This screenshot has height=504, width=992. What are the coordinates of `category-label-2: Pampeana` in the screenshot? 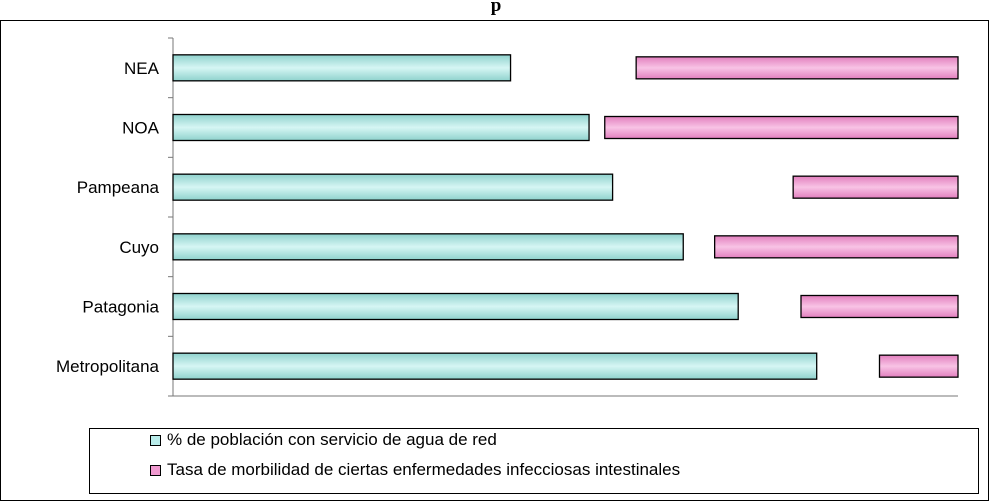 It's located at (118, 187).